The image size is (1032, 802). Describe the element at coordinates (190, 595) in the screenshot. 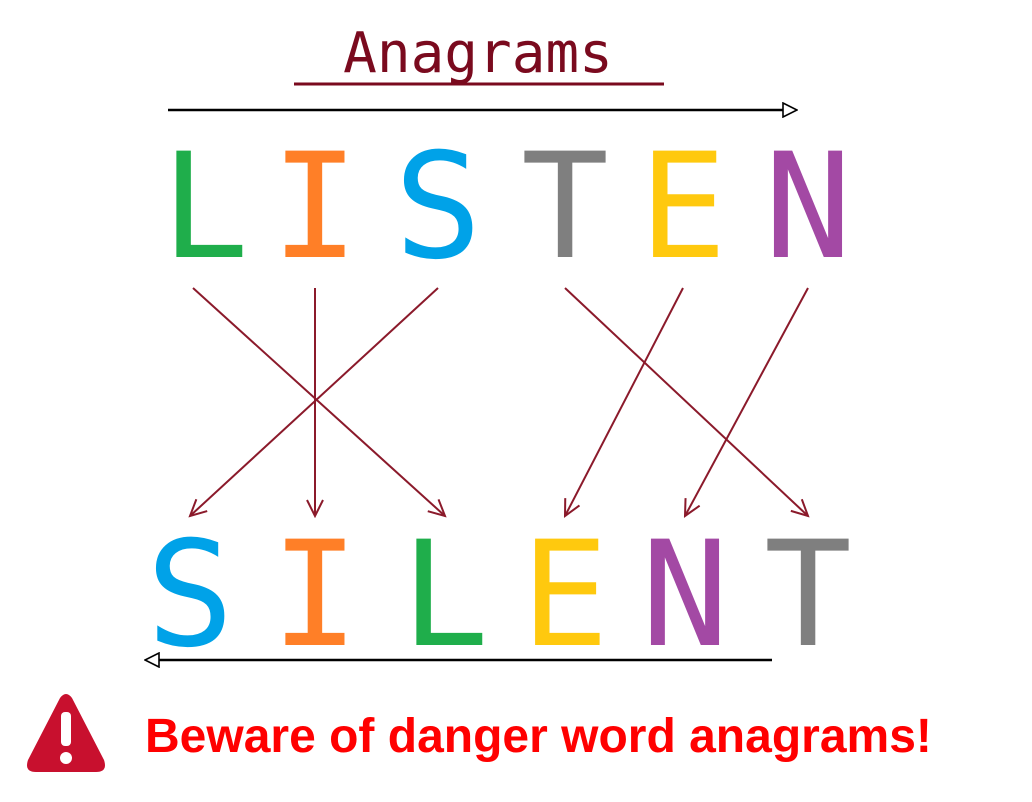

I see `target-letter-s: S` at that location.